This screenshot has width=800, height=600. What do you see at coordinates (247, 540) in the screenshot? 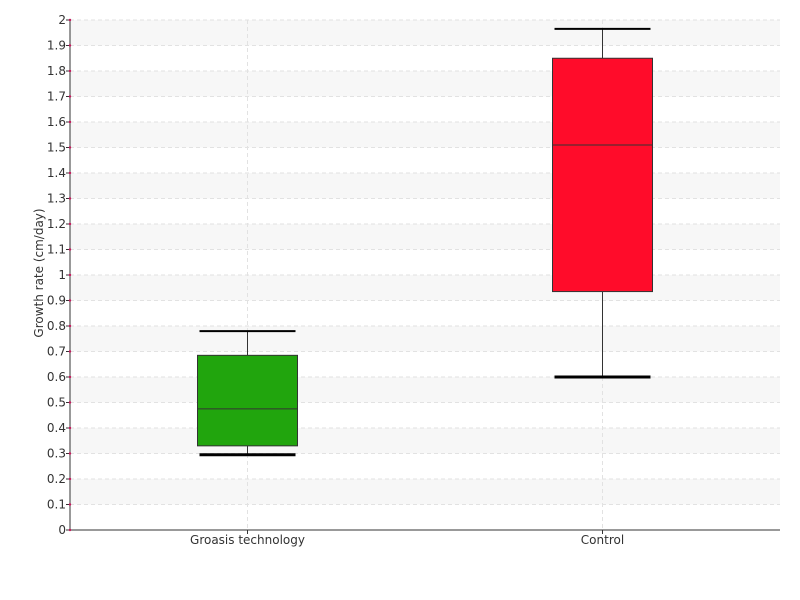
I see `x-category-label: Groasis technology` at bounding box center [247, 540].